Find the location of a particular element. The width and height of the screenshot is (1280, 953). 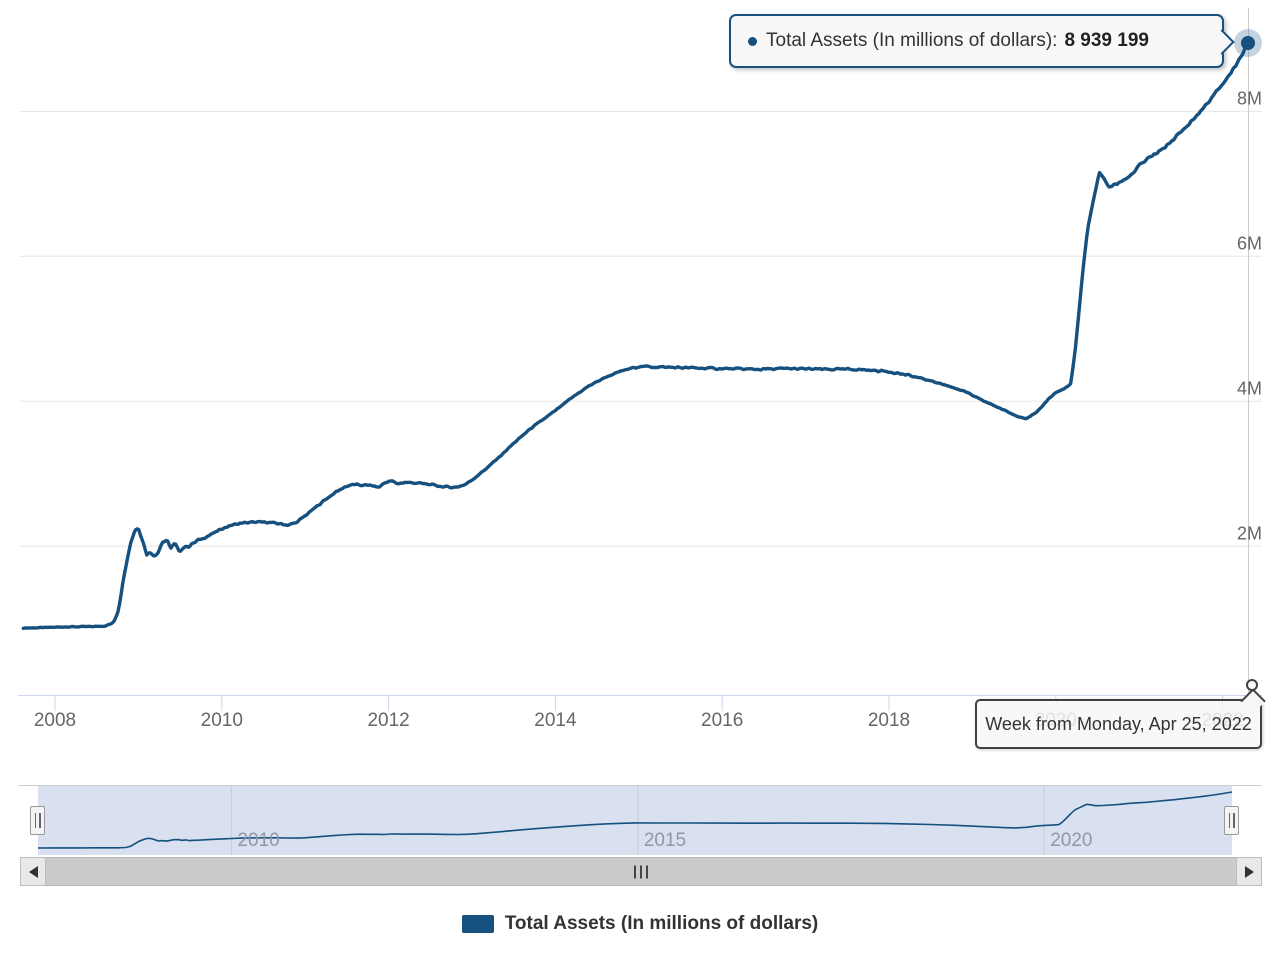

navigator-axis-label: 2010 is located at coordinates (258, 840).